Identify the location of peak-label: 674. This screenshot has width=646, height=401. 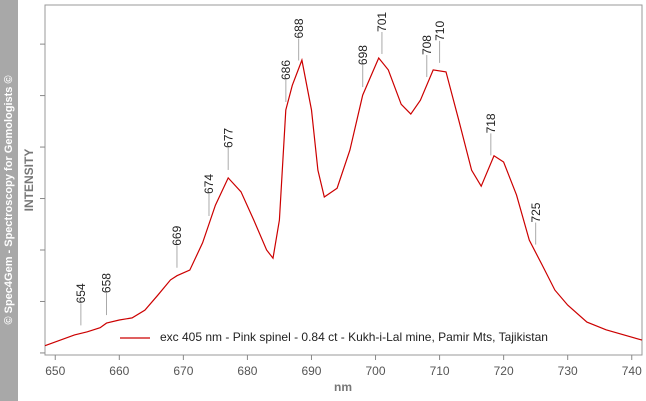
(209, 184).